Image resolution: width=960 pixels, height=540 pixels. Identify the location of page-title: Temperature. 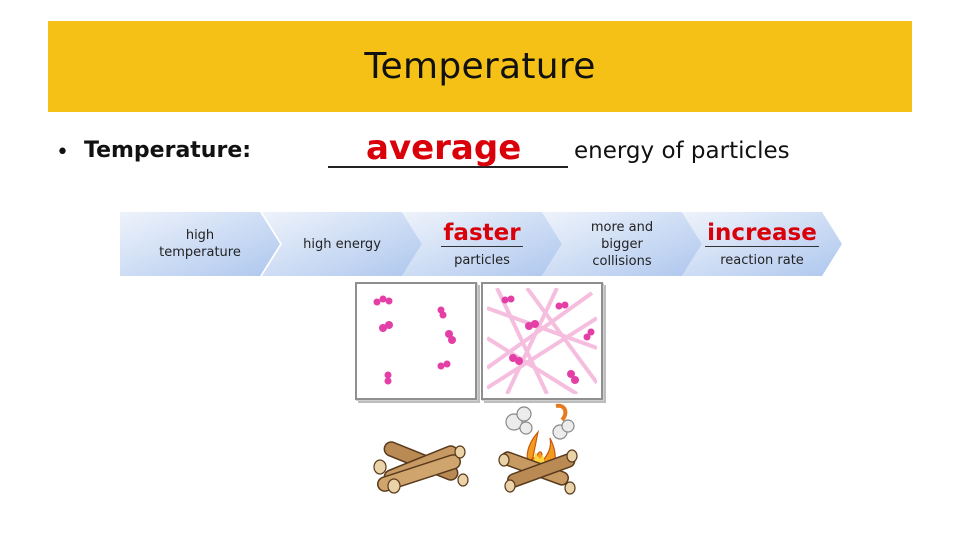
(480, 66).